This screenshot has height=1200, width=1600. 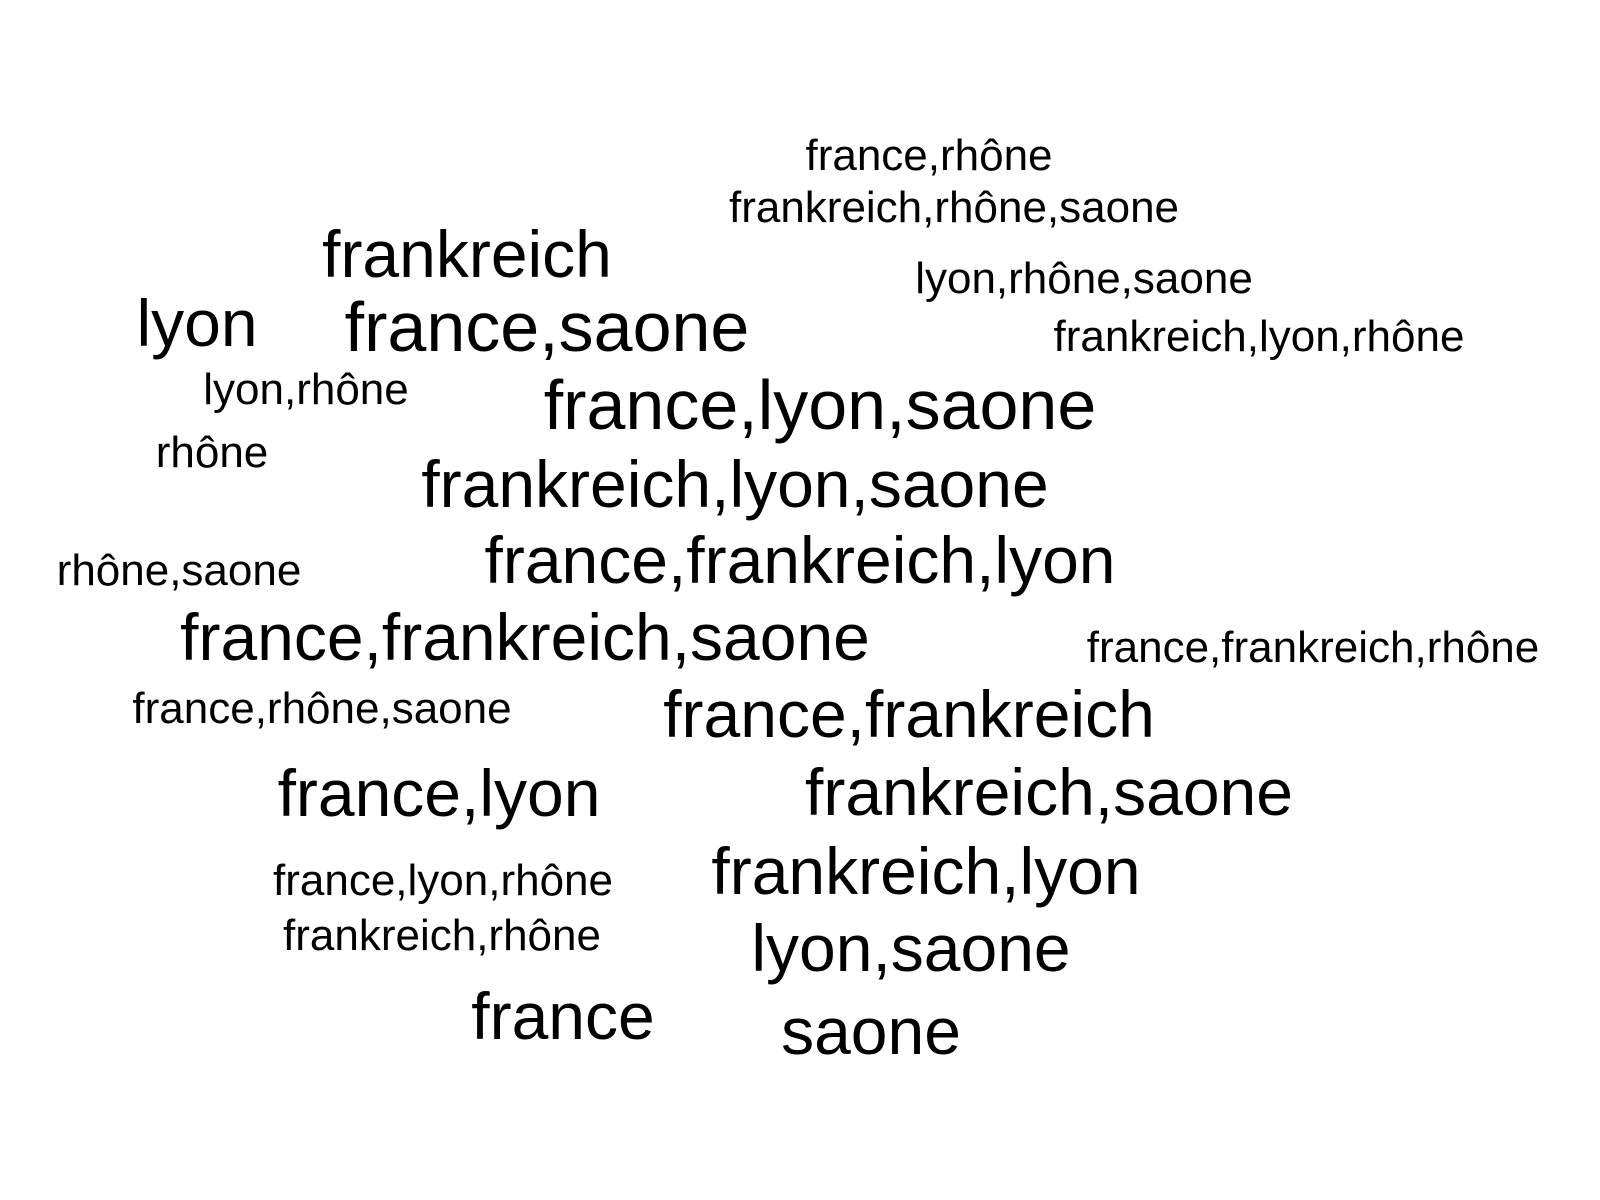 What do you see at coordinates (909, 714) in the screenshot?
I see `word-cloud-term: france,frankreich` at bounding box center [909, 714].